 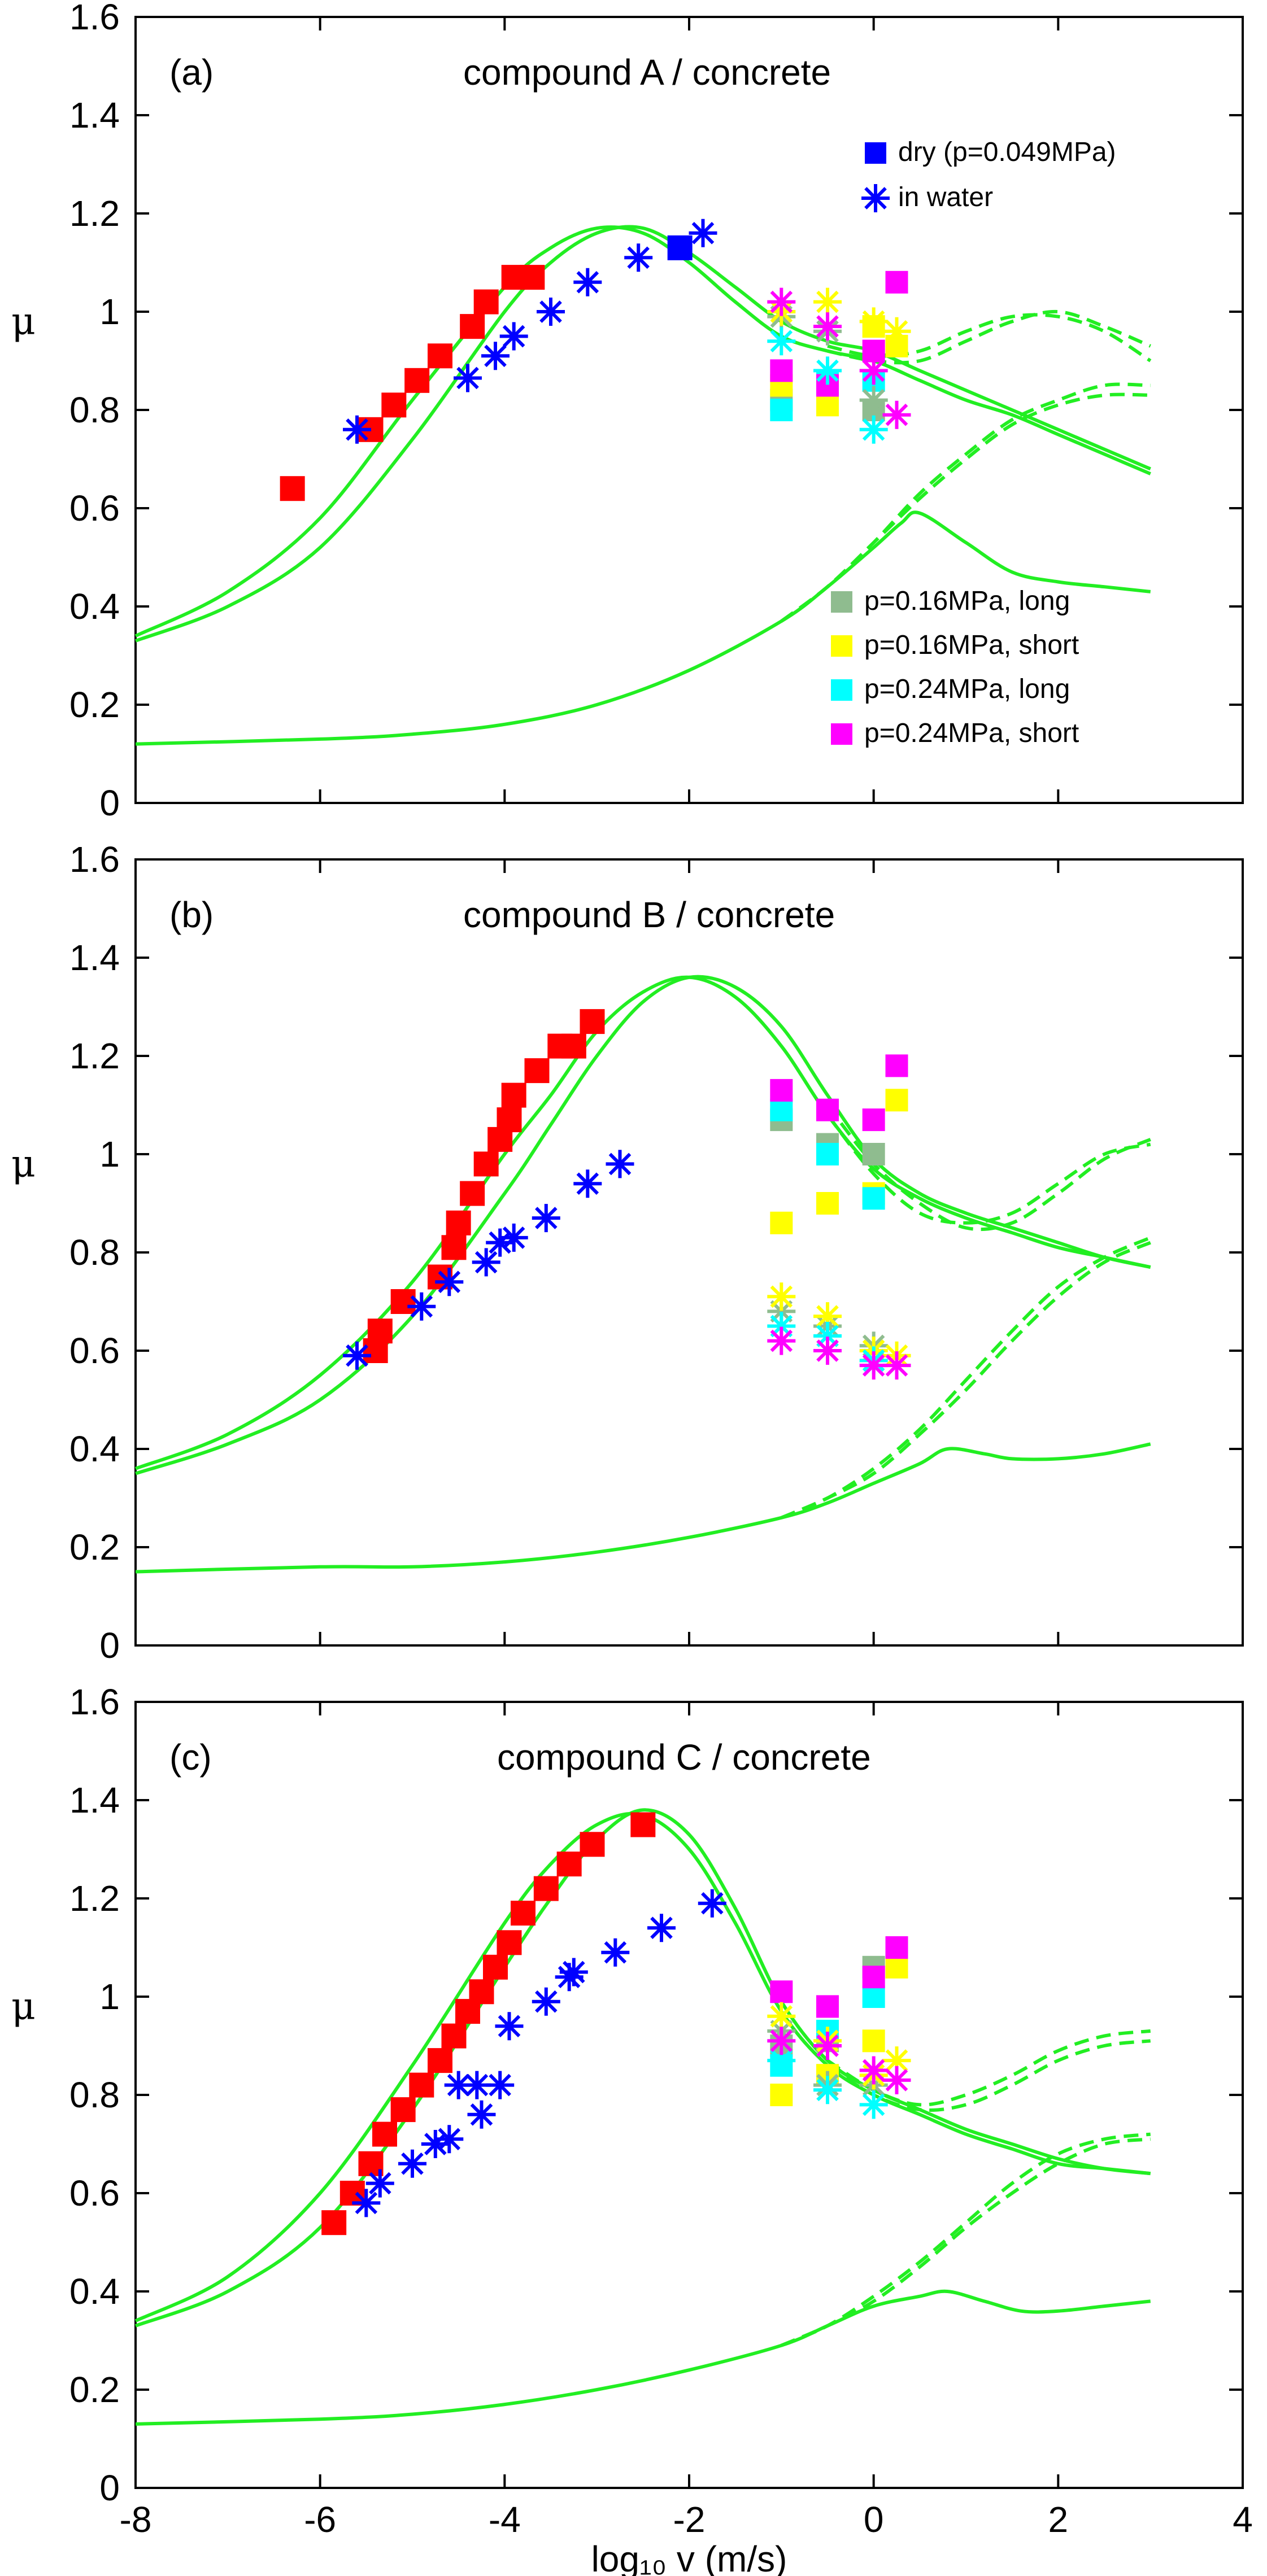 What do you see at coordinates (971, 645) in the screenshot?
I see `legend-label: p=0.16MPa, short` at bounding box center [971, 645].